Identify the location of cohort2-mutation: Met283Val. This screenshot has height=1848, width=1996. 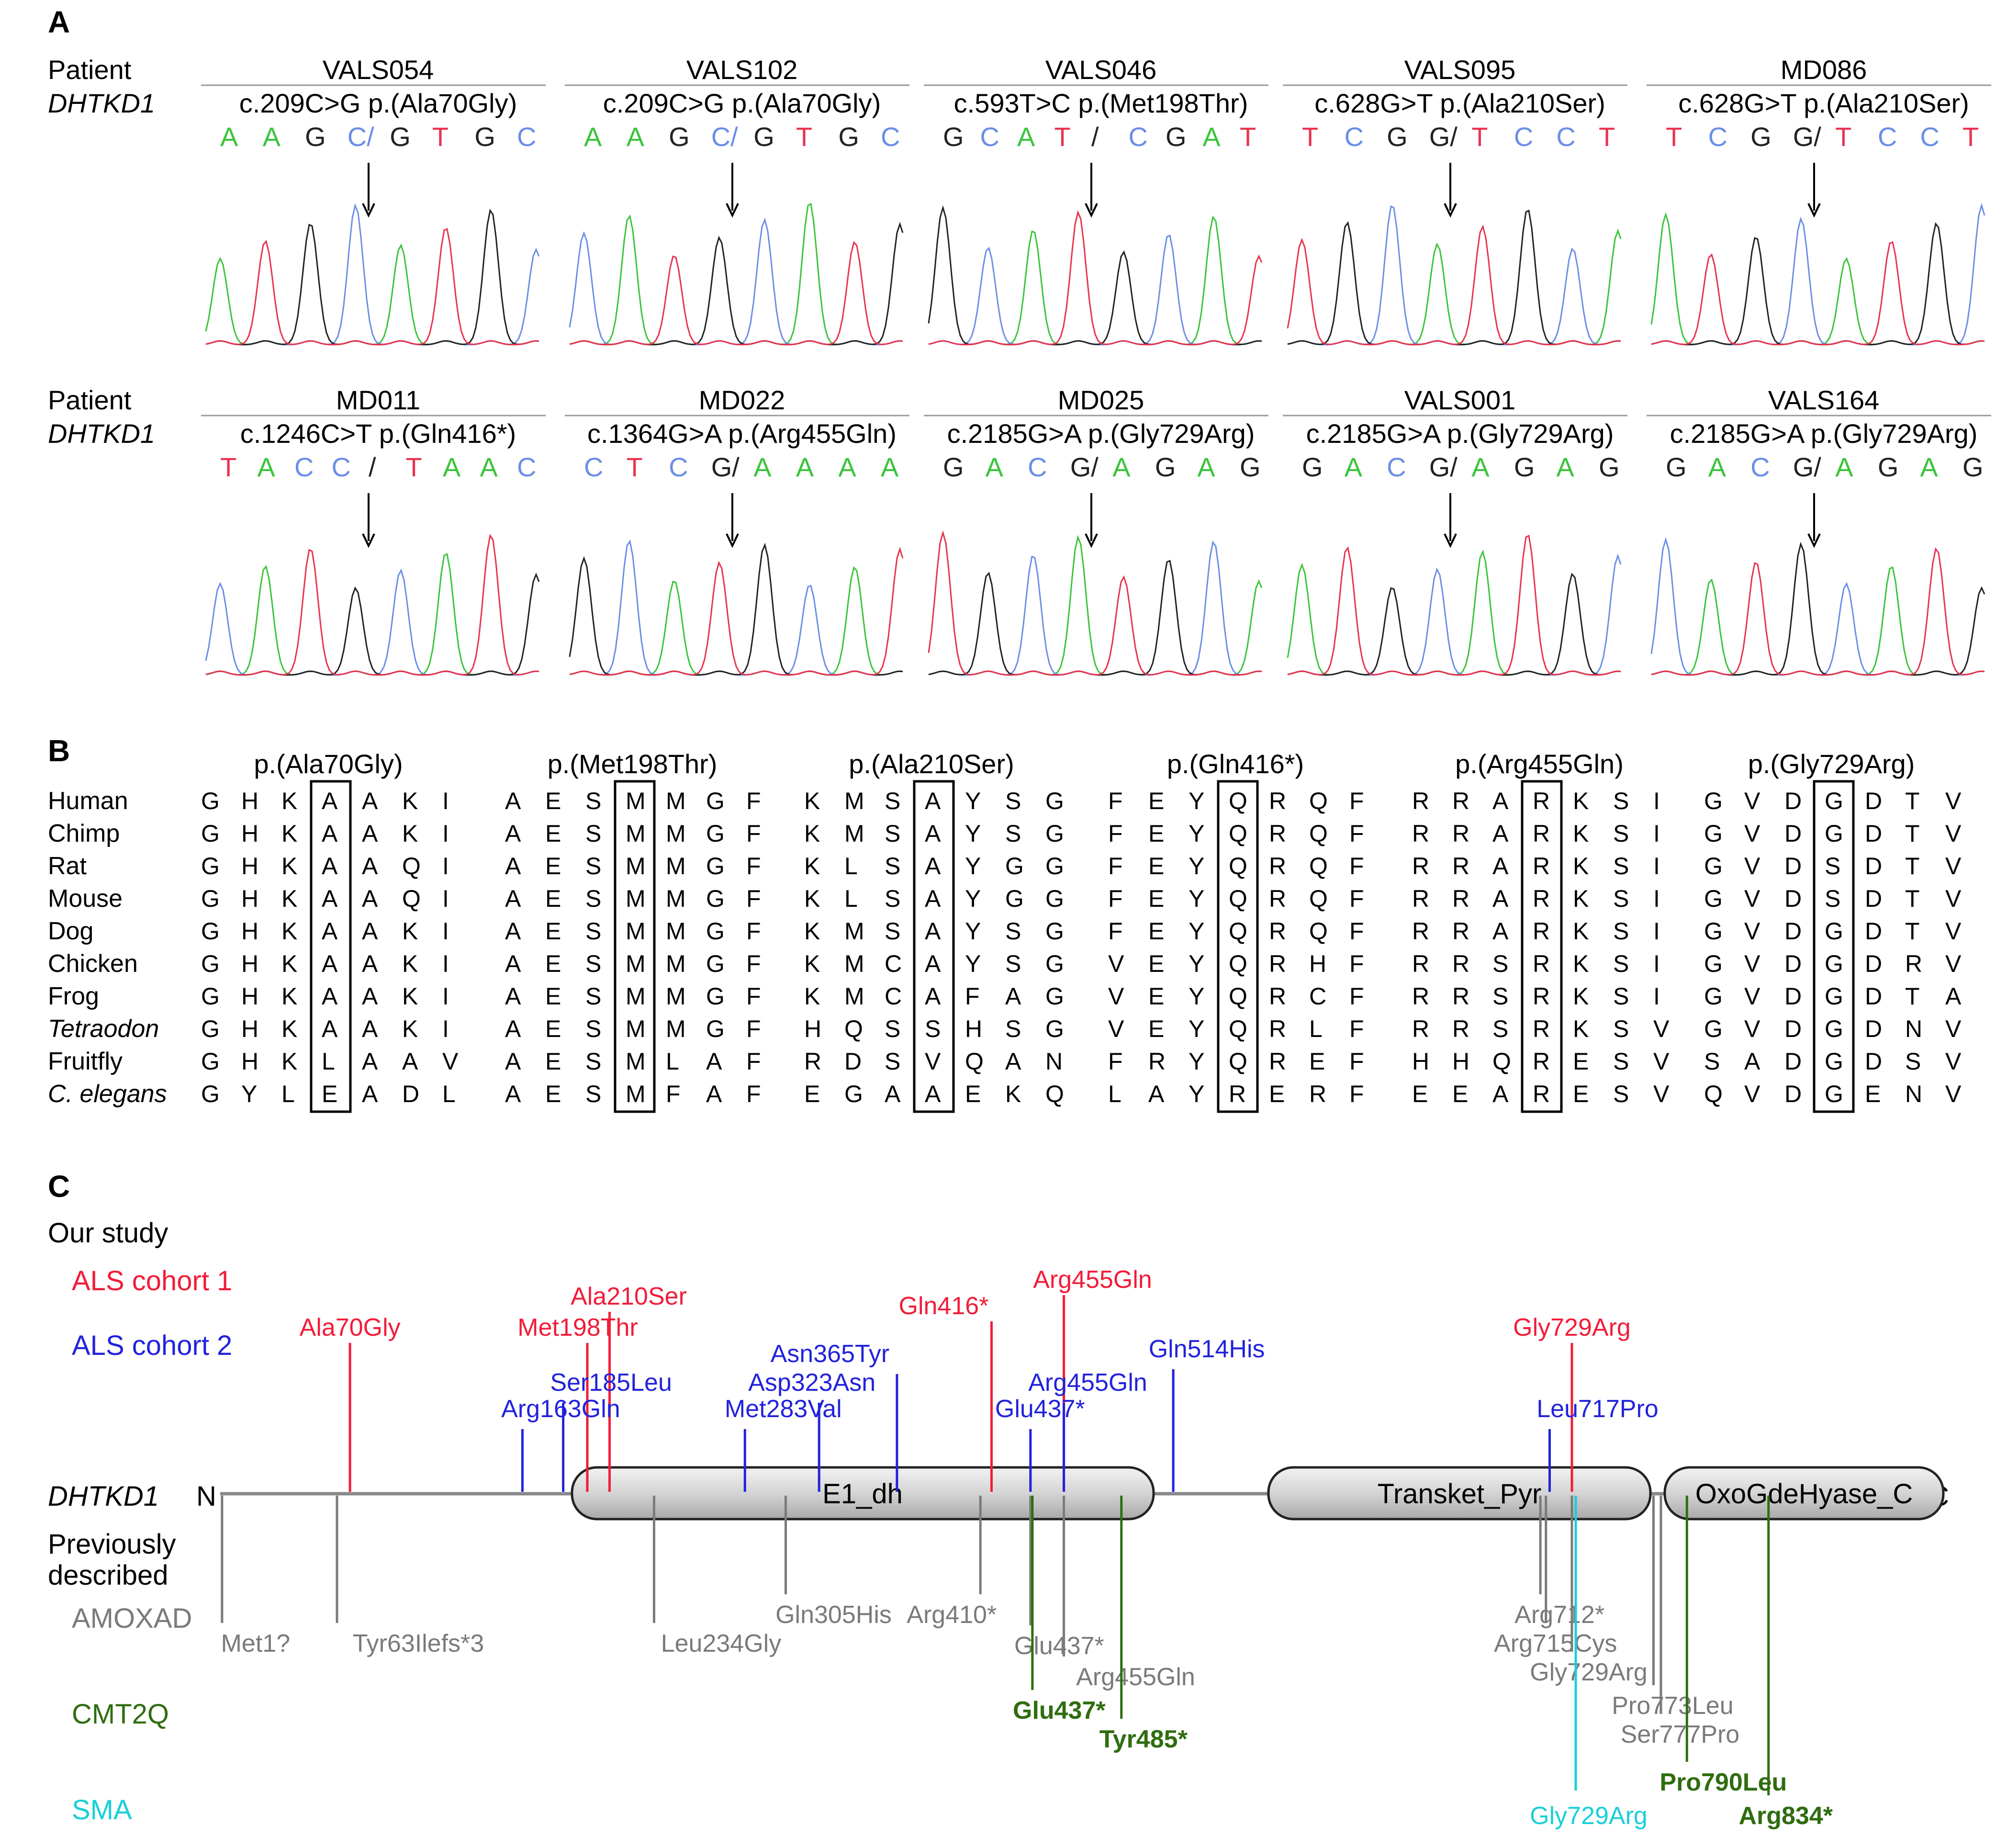
(783, 1444).